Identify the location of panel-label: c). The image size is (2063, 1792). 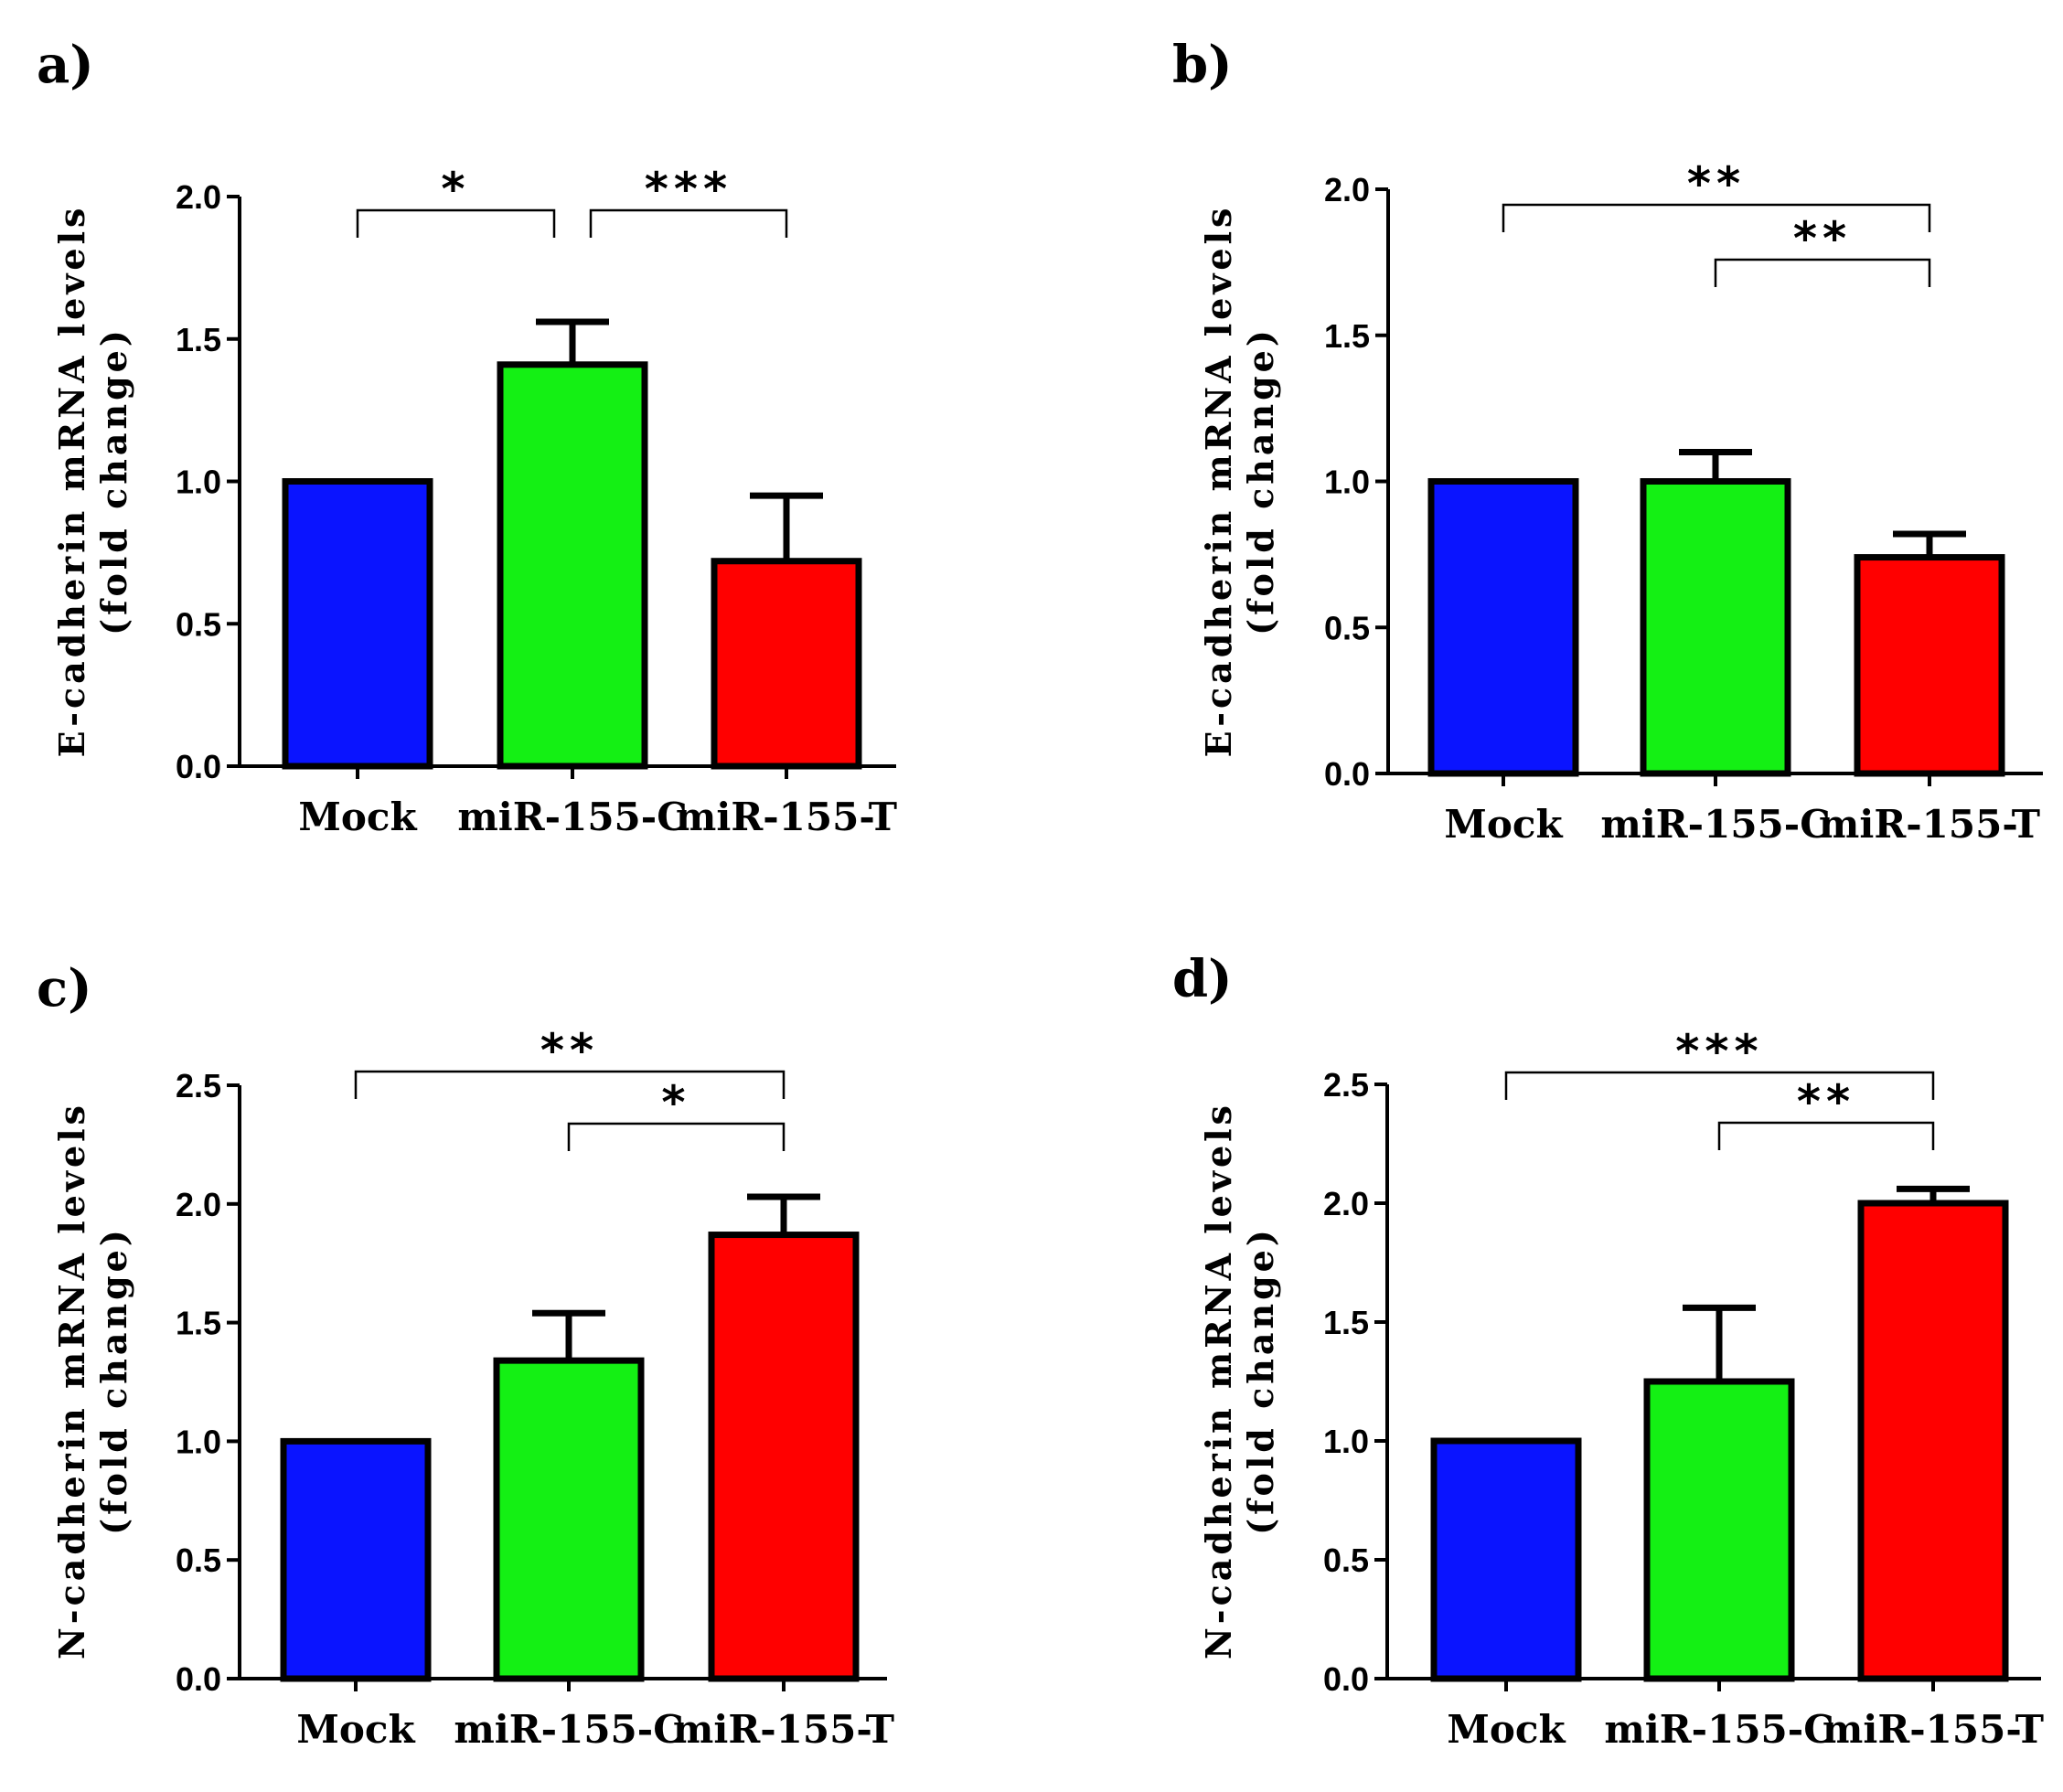
(64, 988).